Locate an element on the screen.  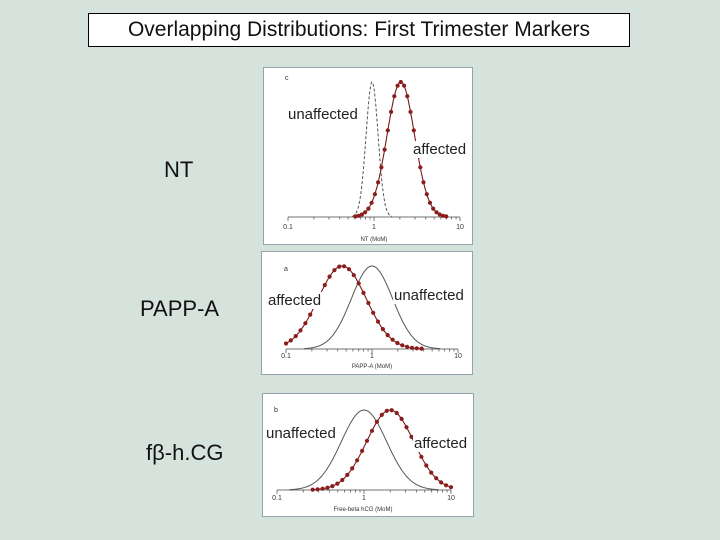
nt-x-tick-label: 0.1 is located at coordinates (288, 227).